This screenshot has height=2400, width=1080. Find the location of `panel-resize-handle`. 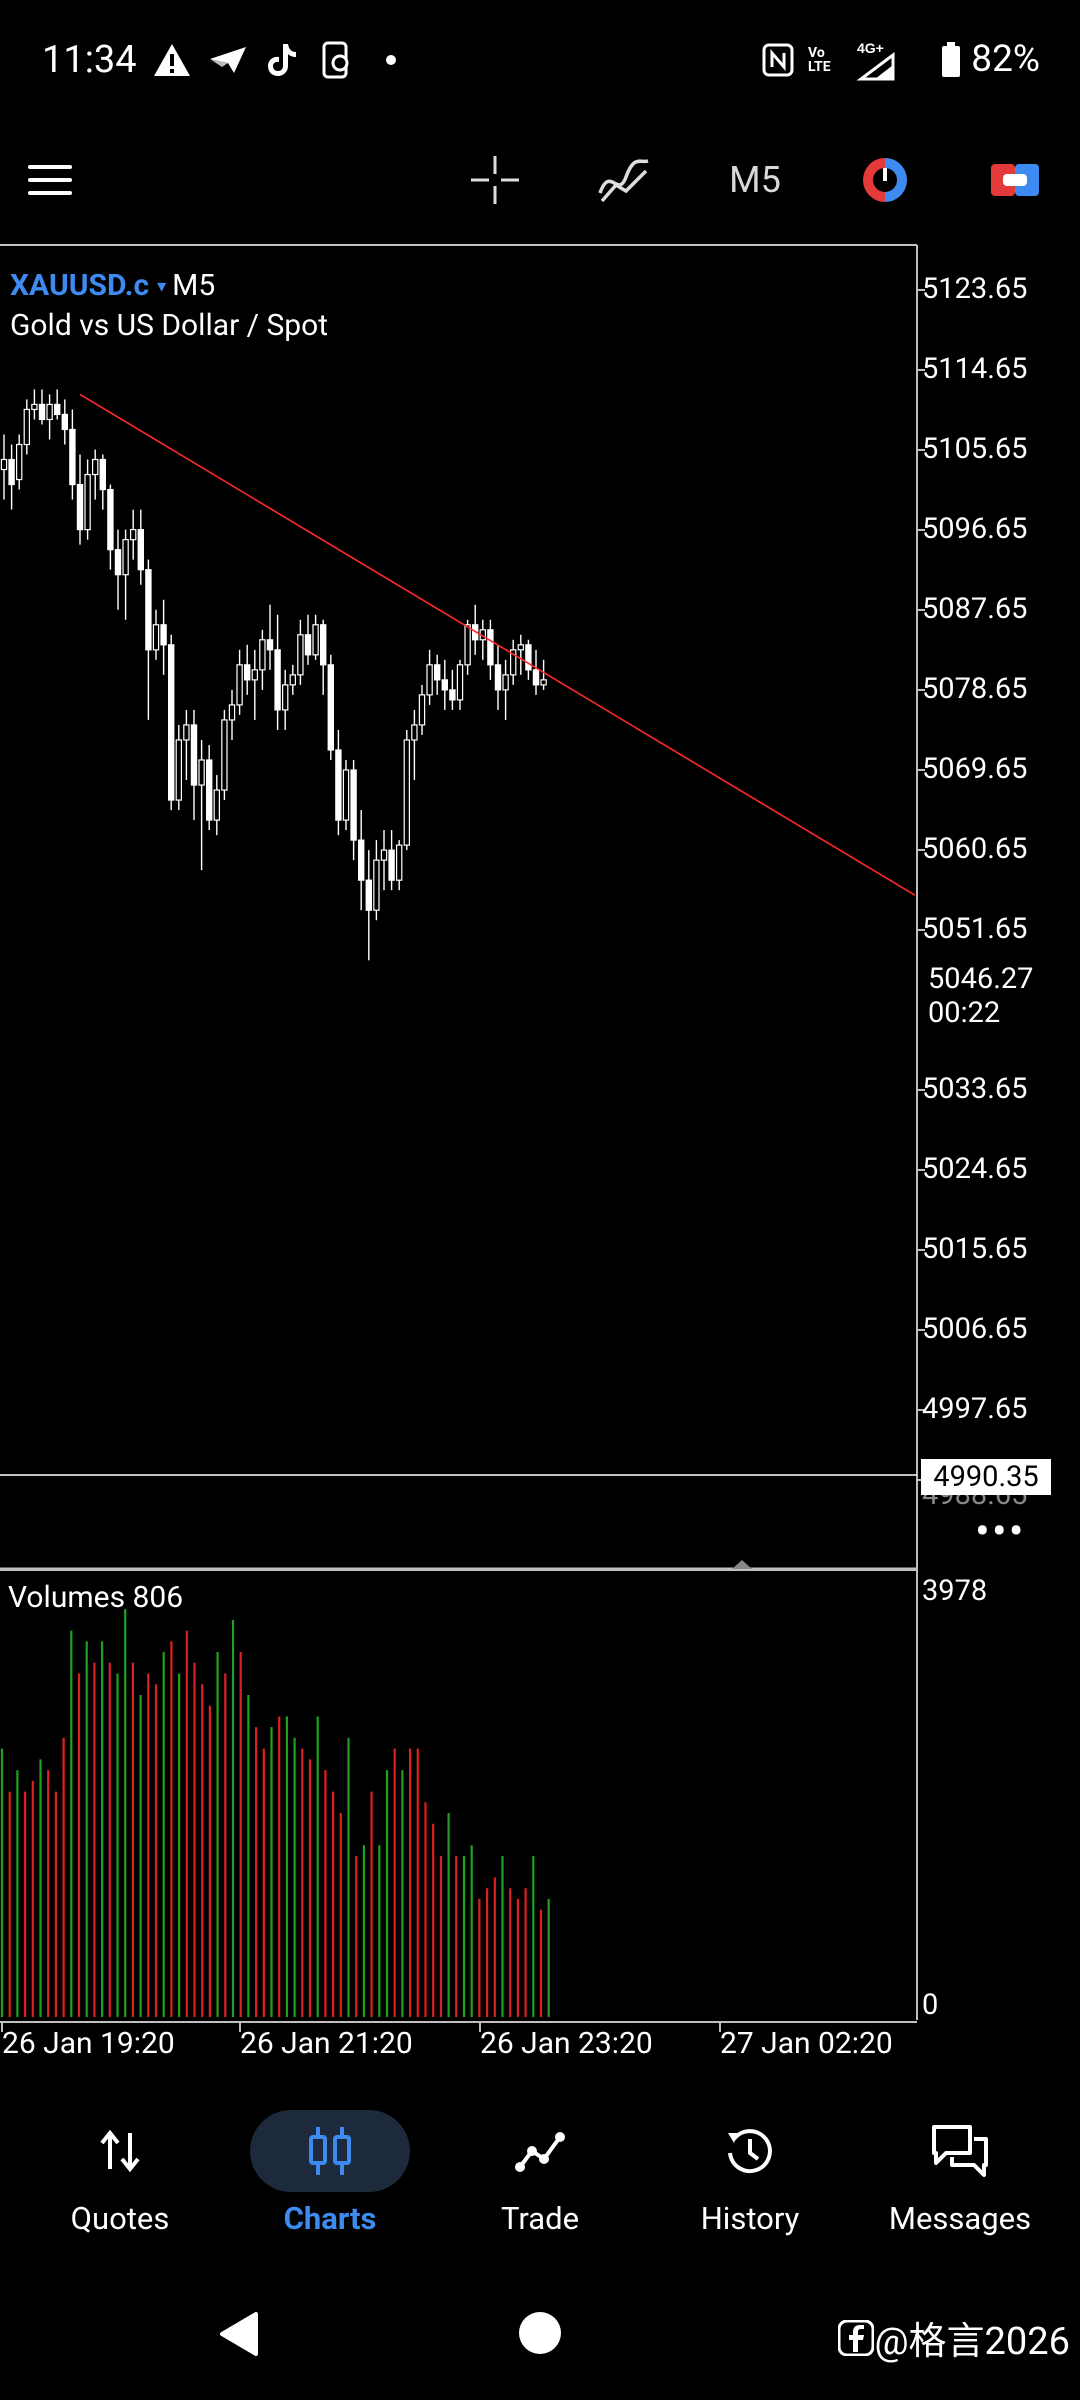

panel-resize-handle is located at coordinates (742, 1564).